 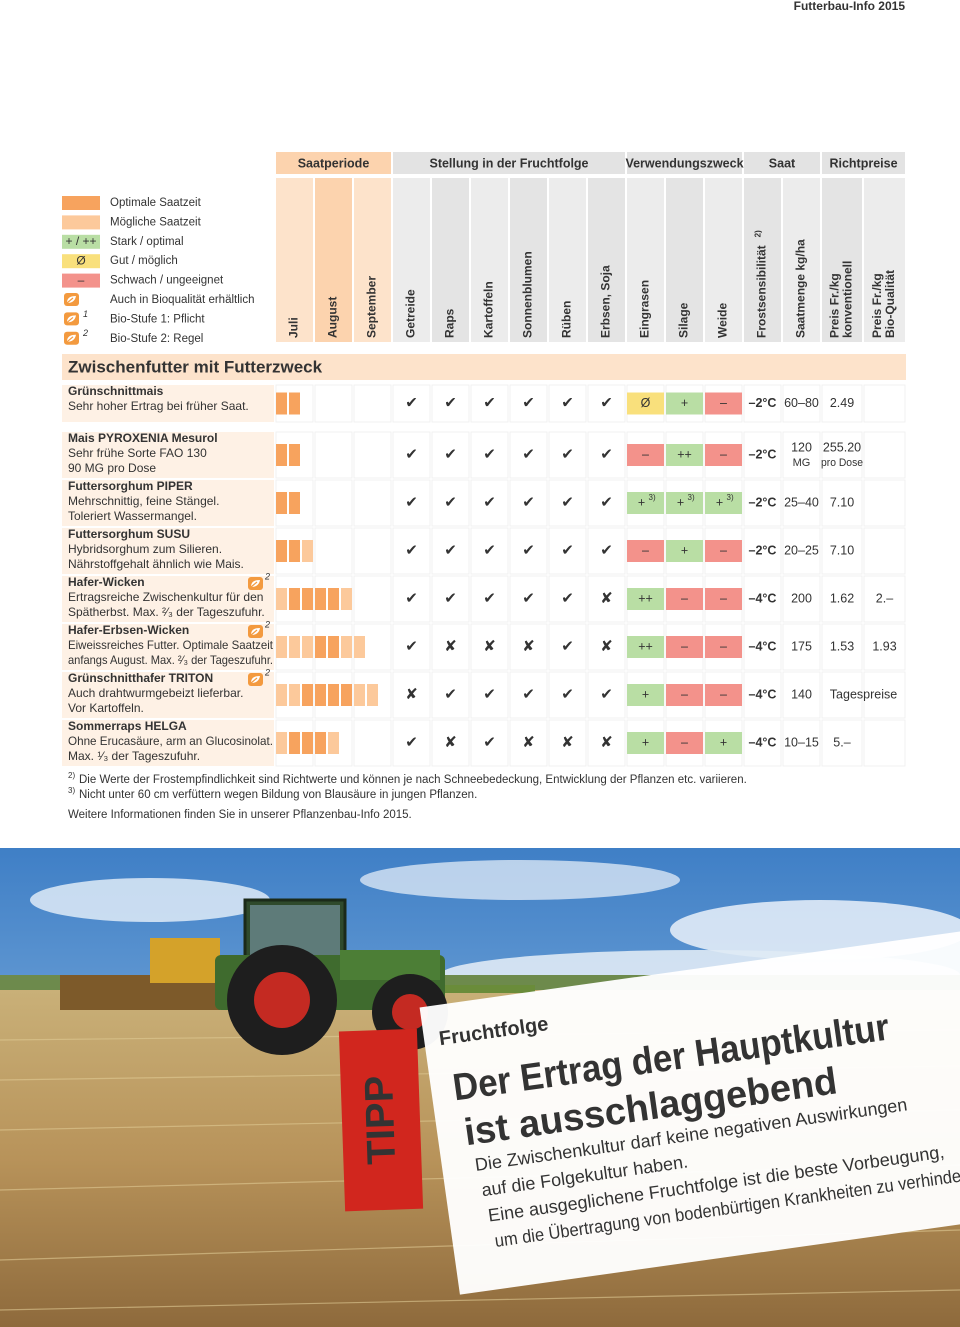 What do you see at coordinates (156, 339) in the screenshot?
I see `legend-label: Bio-Stufe 2: Regel` at bounding box center [156, 339].